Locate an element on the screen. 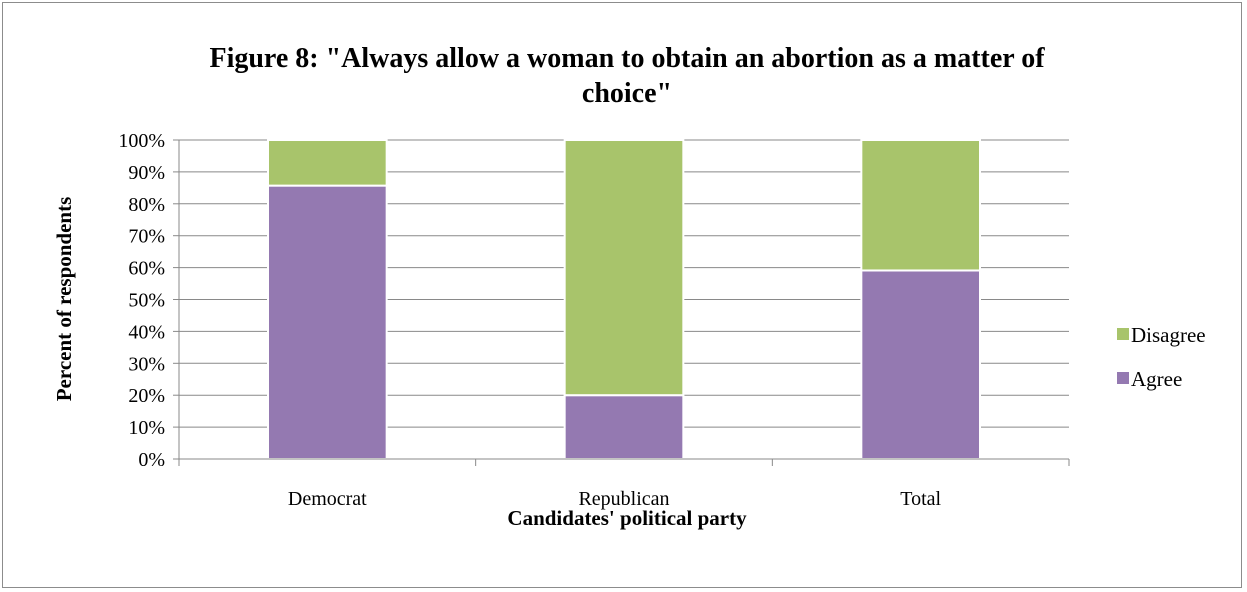 The height and width of the screenshot is (592, 1247). y-tick-label: 0% is located at coordinates (151, 460).